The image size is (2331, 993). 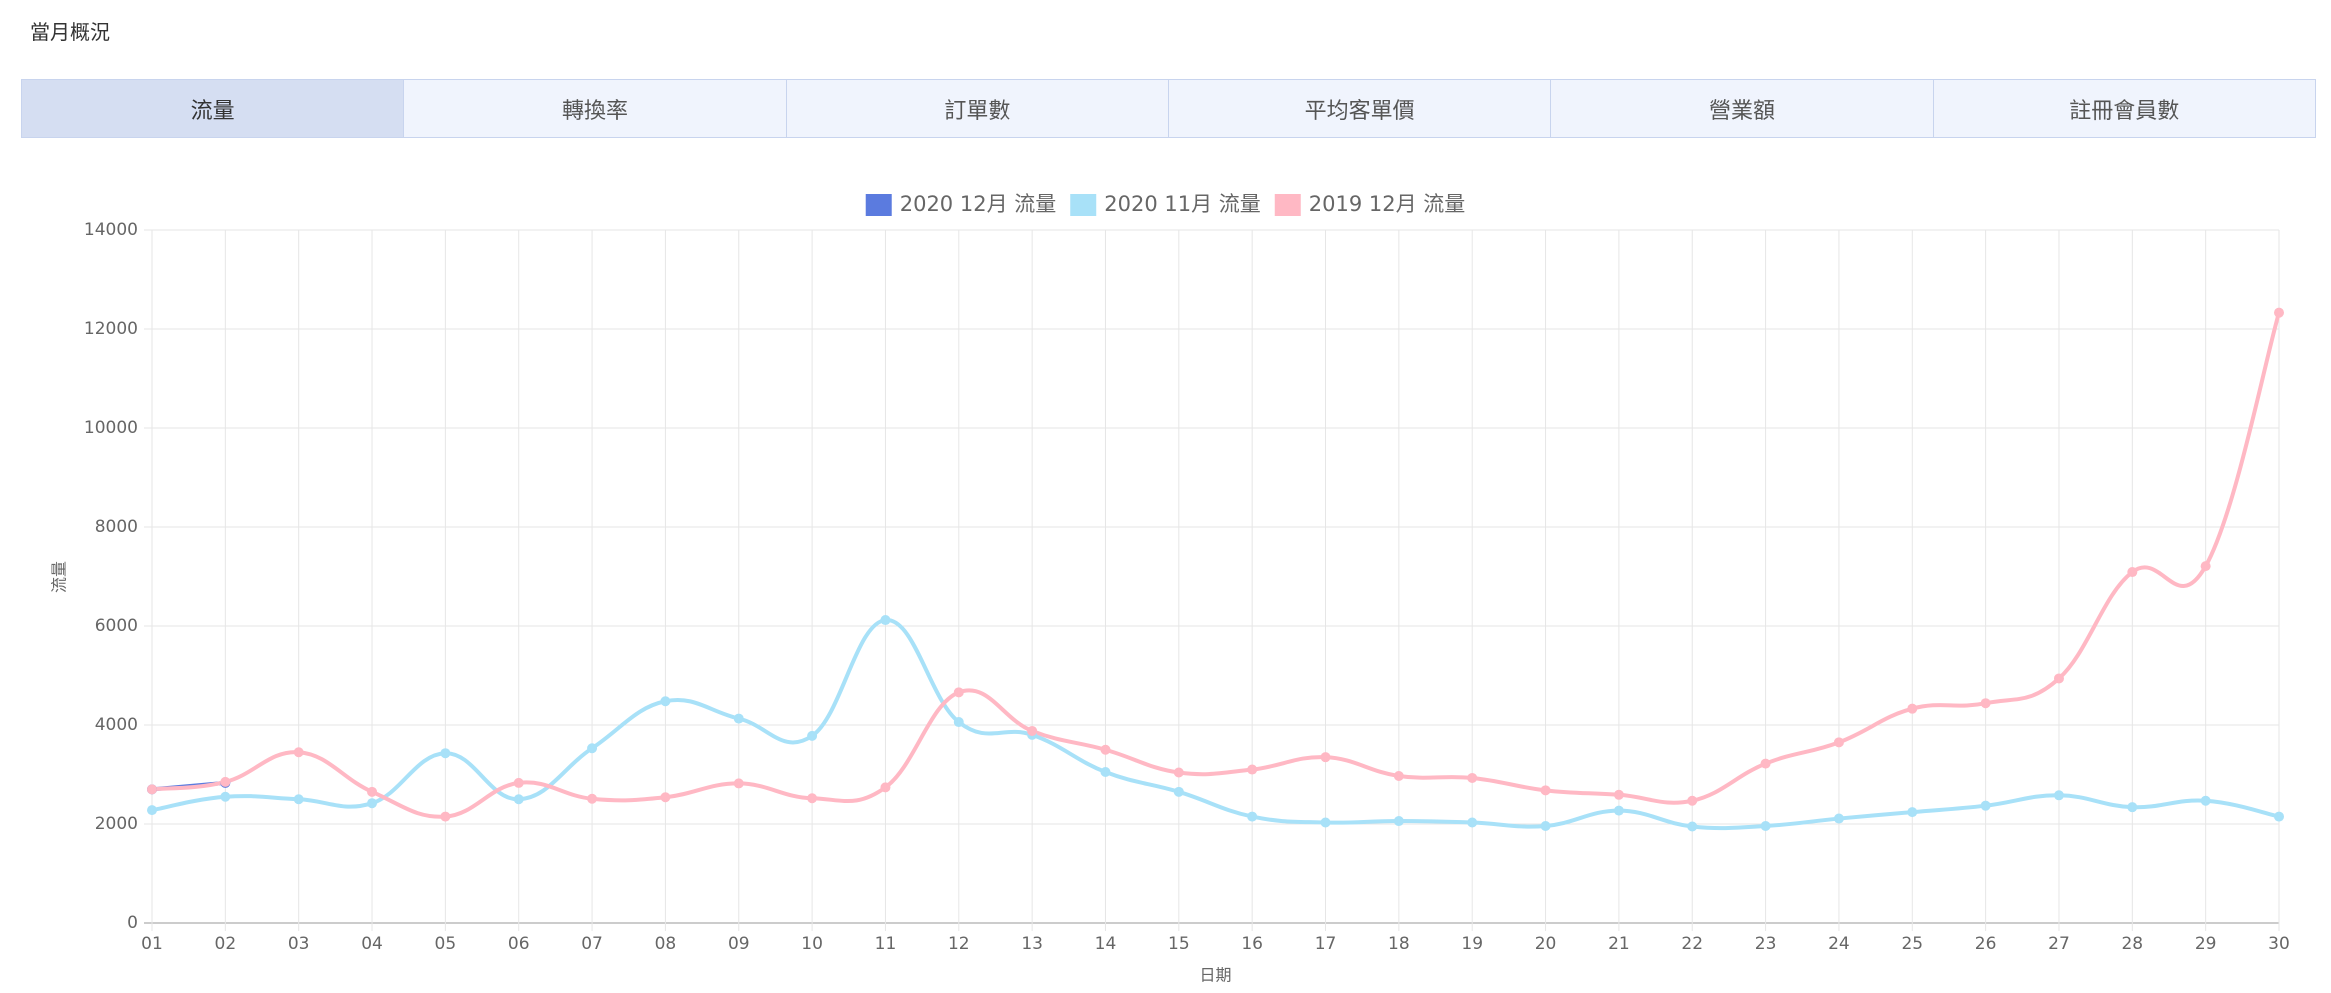 I want to click on x-tick-label: 09, so click(x=739, y=944).